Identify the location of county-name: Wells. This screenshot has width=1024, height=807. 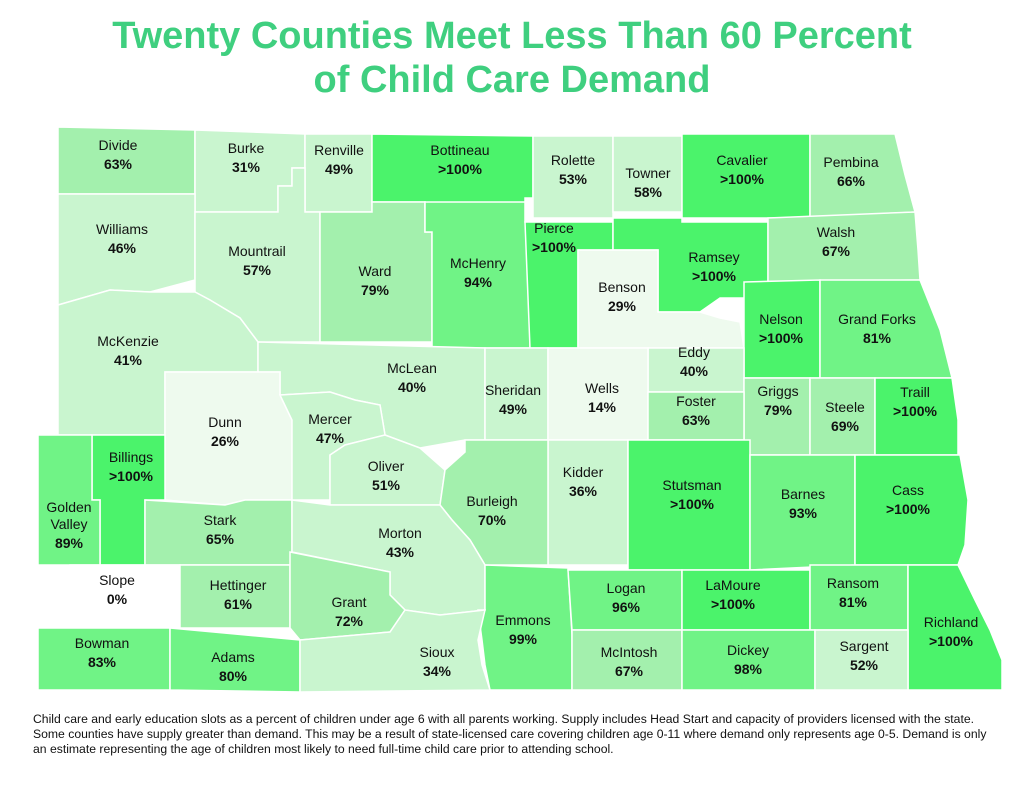
(602, 388).